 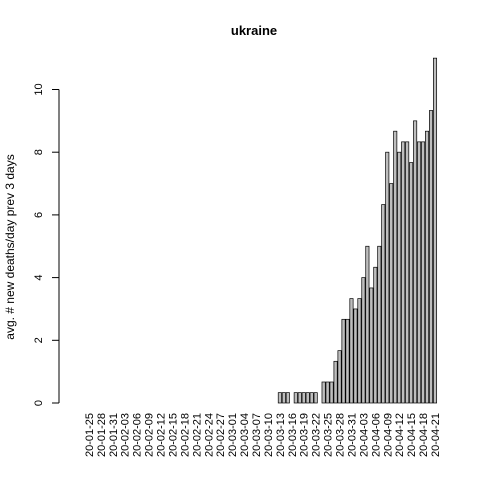 What do you see at coordinates (352, 435) in the screenshot?
I see `x-tick-label: 20-03-31` at bounding box center [352, 435].